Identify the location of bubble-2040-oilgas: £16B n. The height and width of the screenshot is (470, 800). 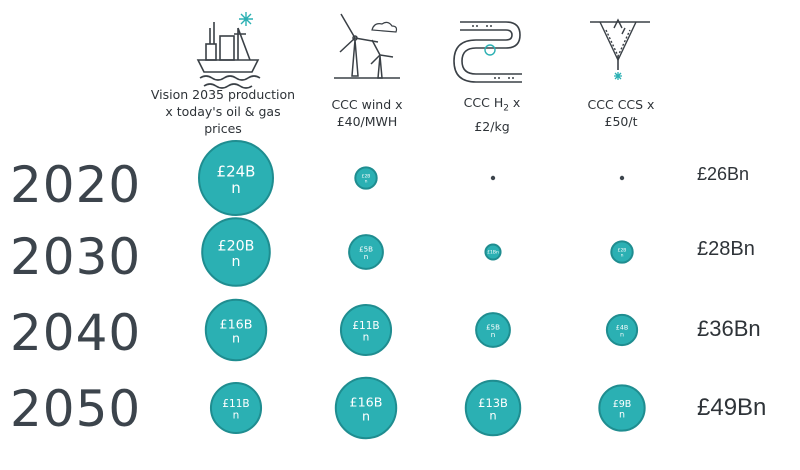
(236, 330).